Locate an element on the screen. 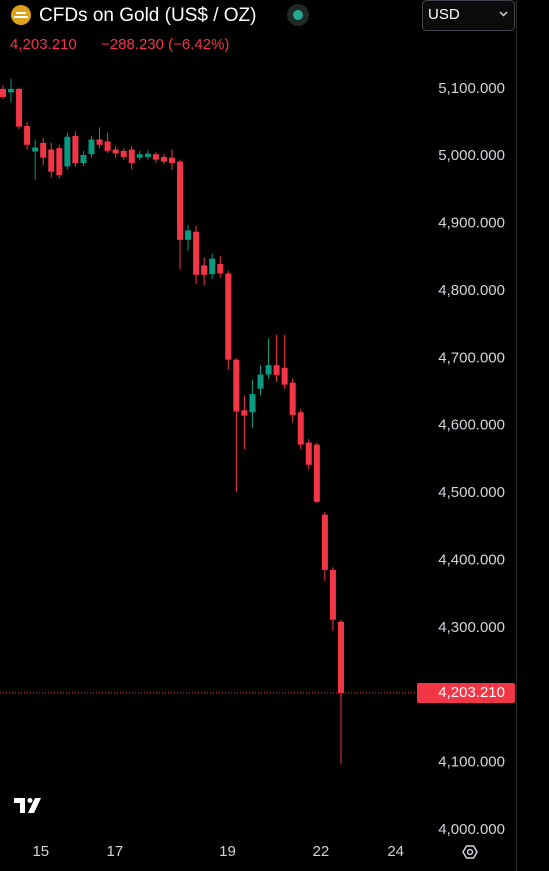 Image resolution: width=549 pixels, height=871 pixels. x-tick-label: 15 is located at coordinates (40, 851).